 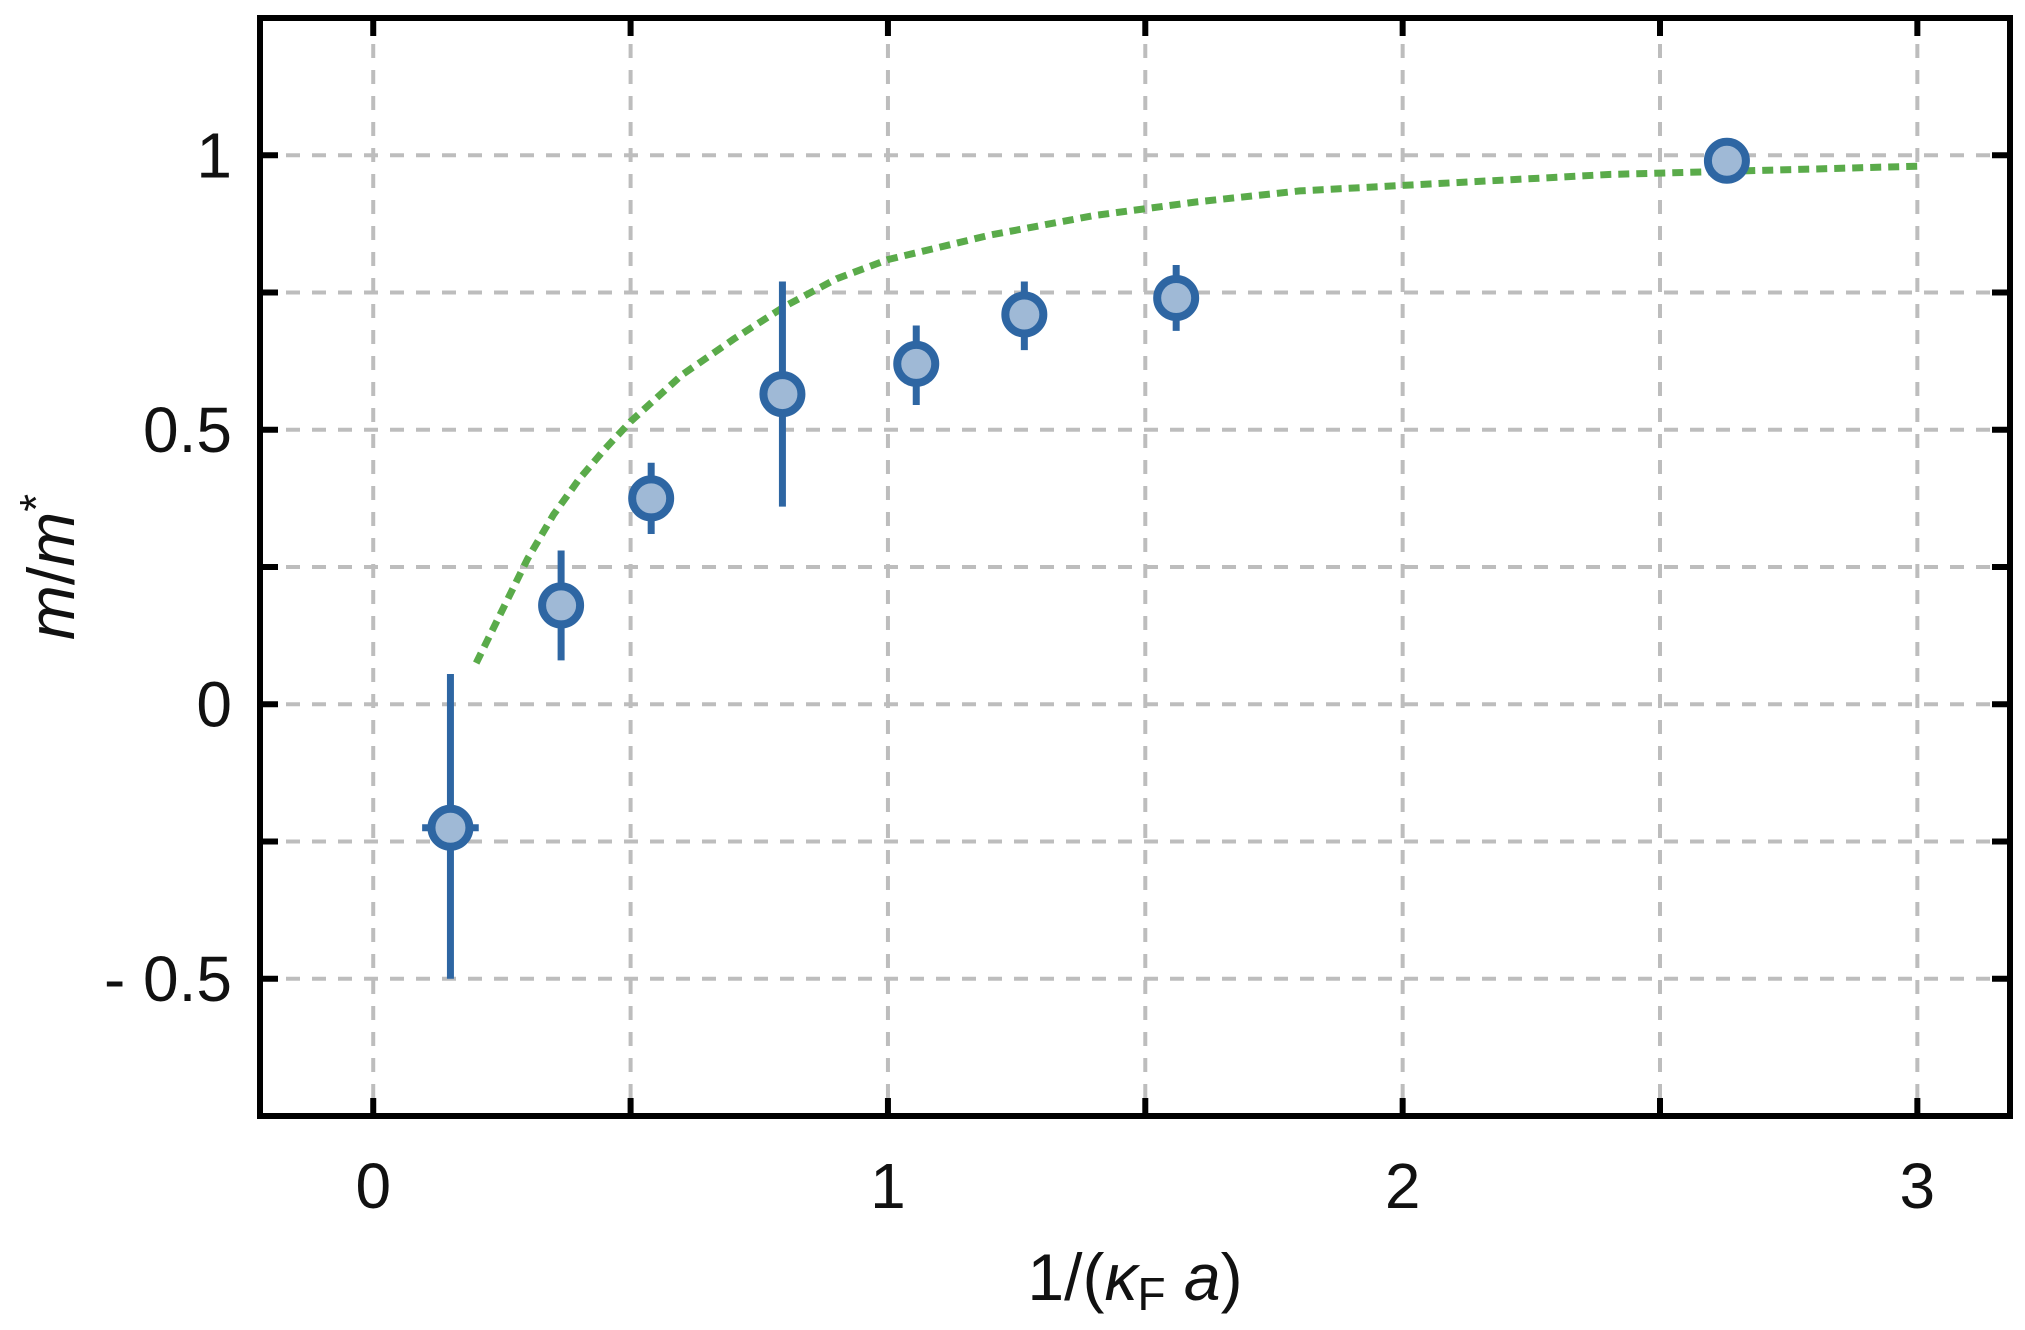 What do you see at coordinates (214, 704) in the screenshot?
I see `y-tick-label: 0` at bounding box center [214, 704].